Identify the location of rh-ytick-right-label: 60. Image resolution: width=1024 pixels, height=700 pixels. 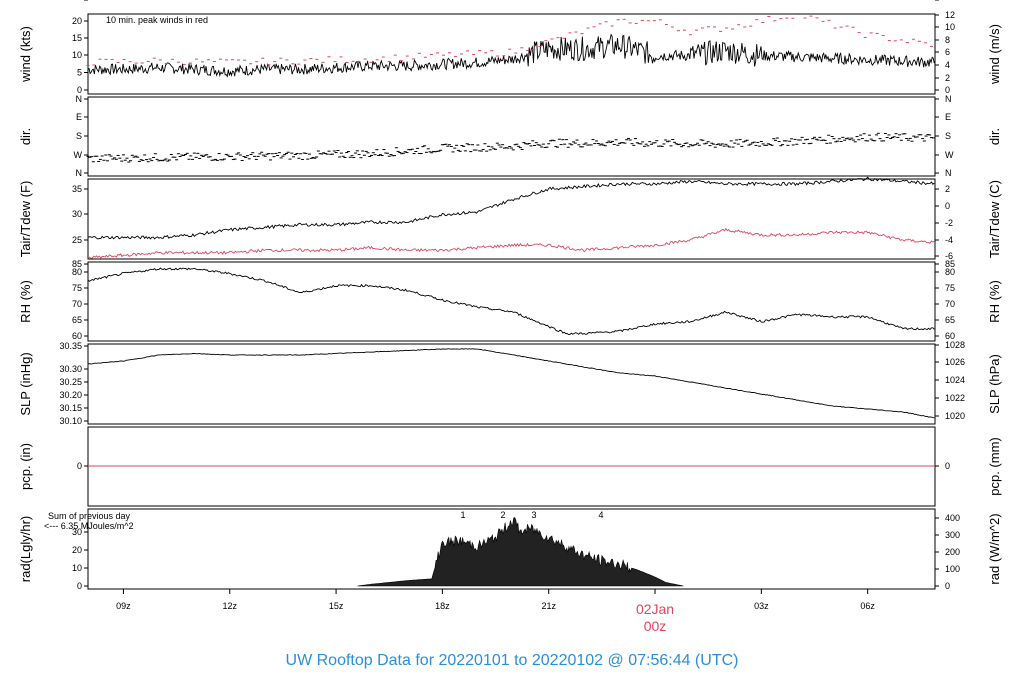
(950, 336).